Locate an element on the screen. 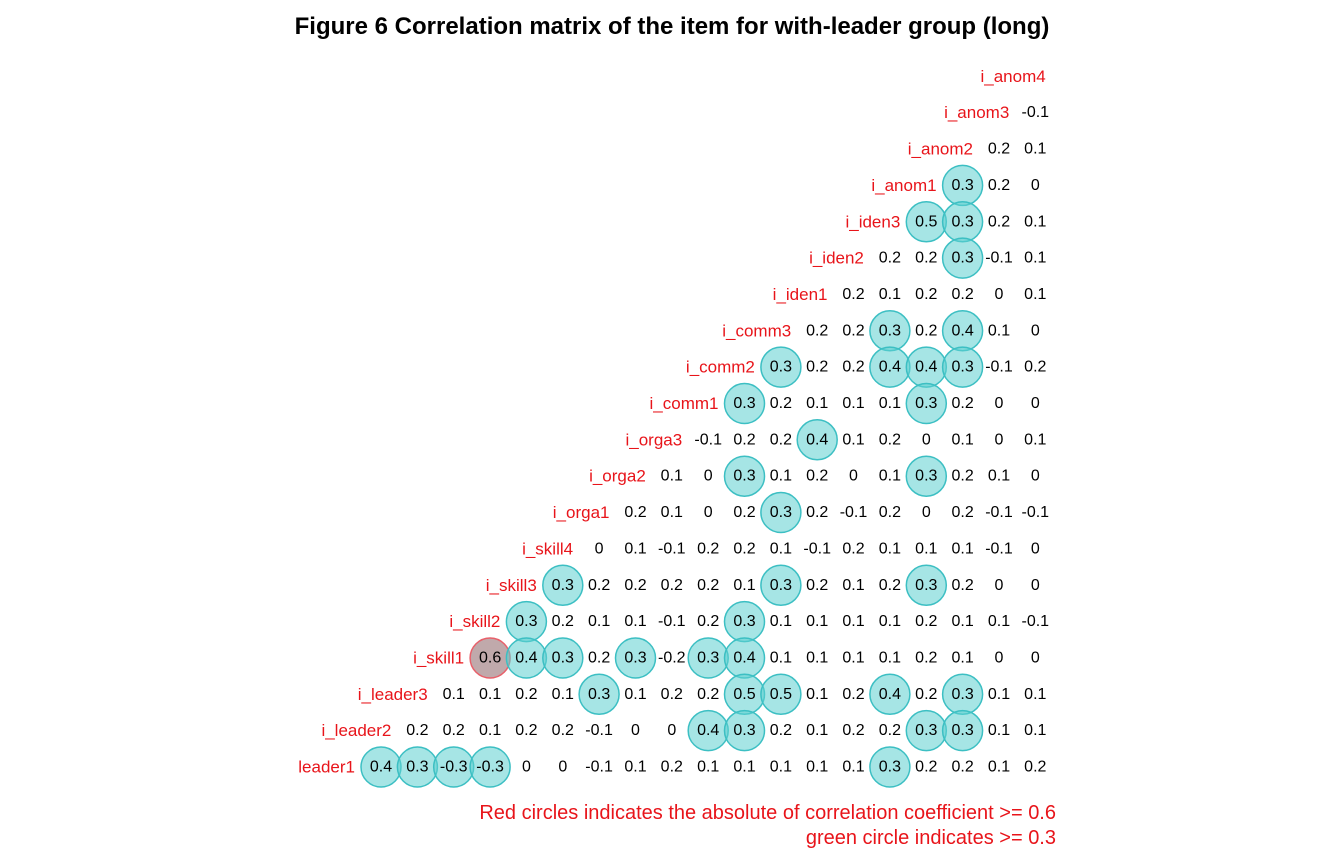 The image size is (1344, 864). row-label: i_comm1 is located at coordinates (684, 403).